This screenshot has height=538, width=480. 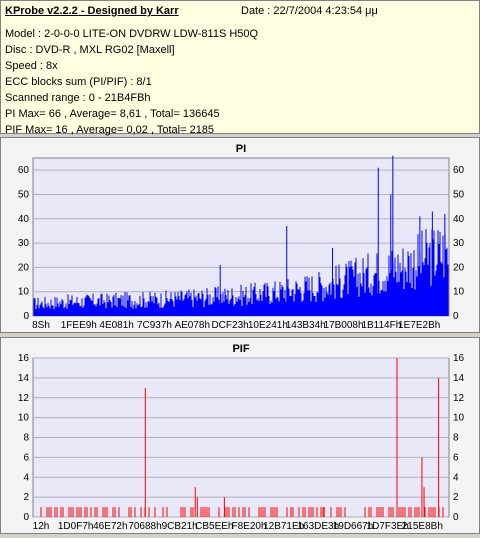 I want to click on x-tick-label: 215E8Bh, so click(x=422, y=526).